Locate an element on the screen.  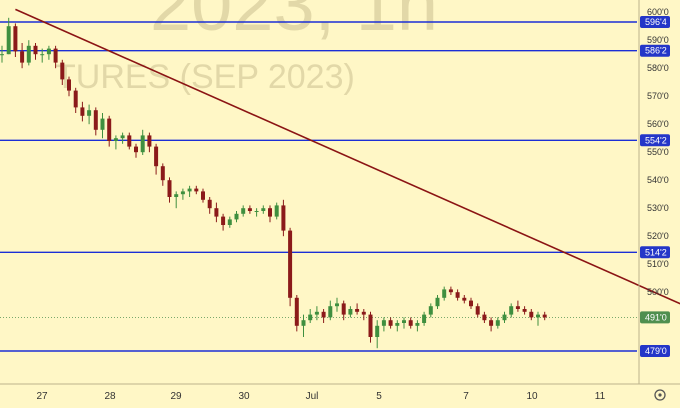
gear-icon is located at coordinates (660, 395).